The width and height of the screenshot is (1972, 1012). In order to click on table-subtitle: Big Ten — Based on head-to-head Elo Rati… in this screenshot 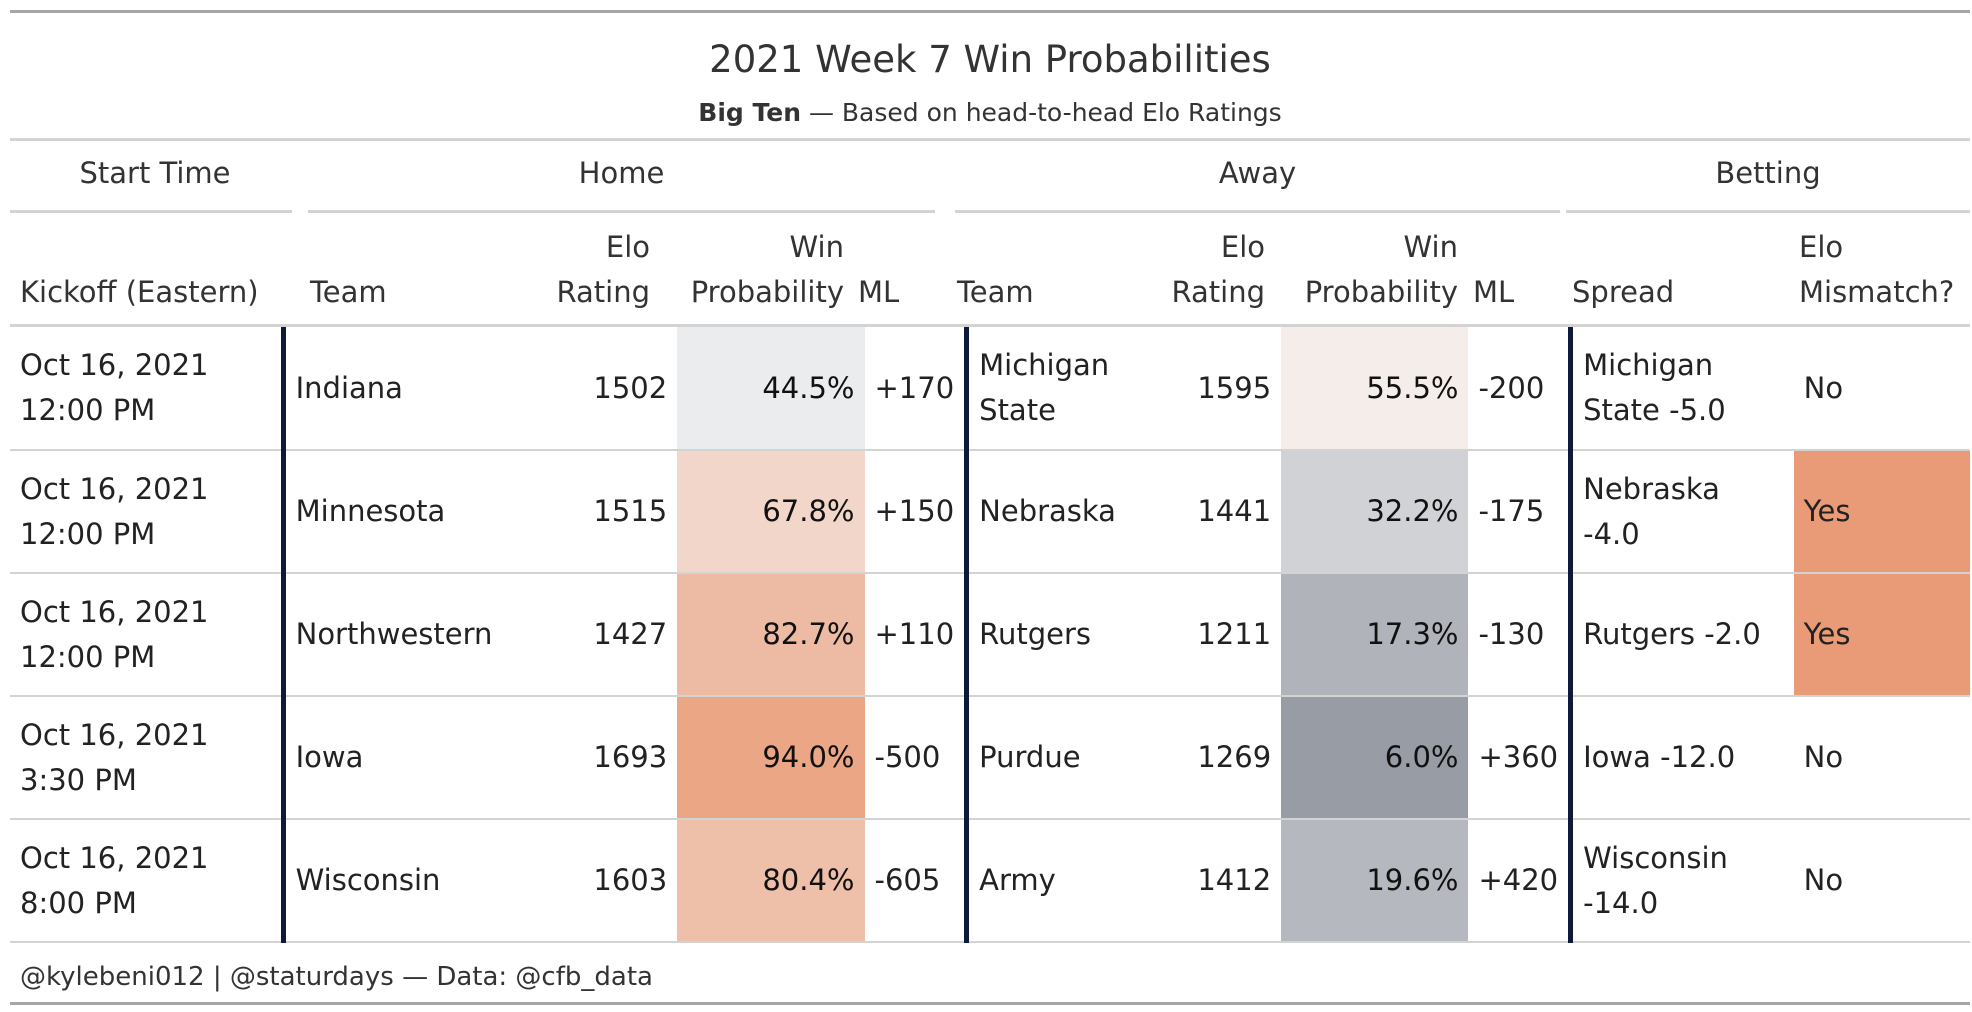, I will do `click(990, 112)`.